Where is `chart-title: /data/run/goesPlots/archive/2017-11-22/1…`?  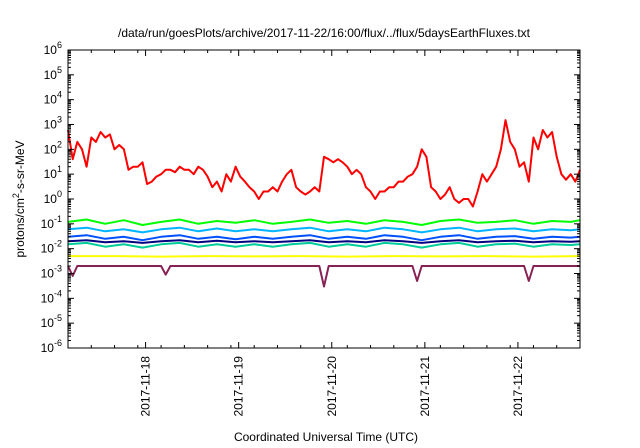
chart-title: /data/run/goesPlots/archive/2017-11-22/1… is located at coordinates (324, 33).